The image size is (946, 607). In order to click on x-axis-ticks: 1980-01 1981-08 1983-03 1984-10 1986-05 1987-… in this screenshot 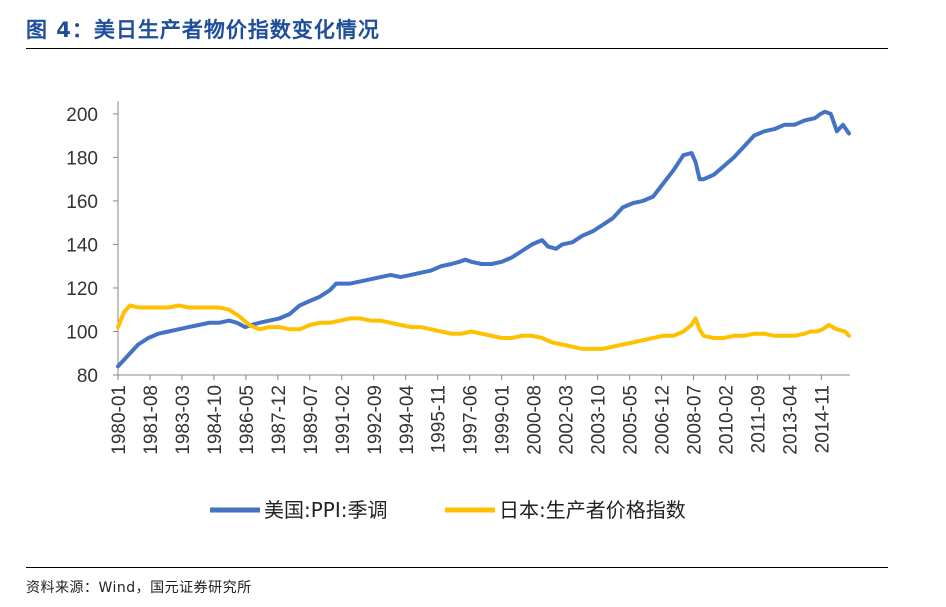, I will do `click(471, 415)`.